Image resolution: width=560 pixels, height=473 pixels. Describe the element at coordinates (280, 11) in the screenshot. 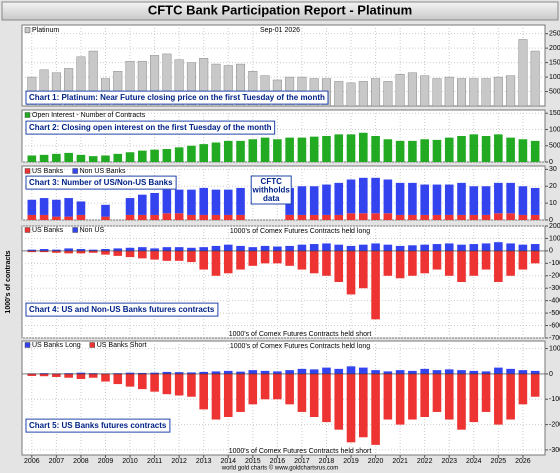

I see `title-bar` at that location.